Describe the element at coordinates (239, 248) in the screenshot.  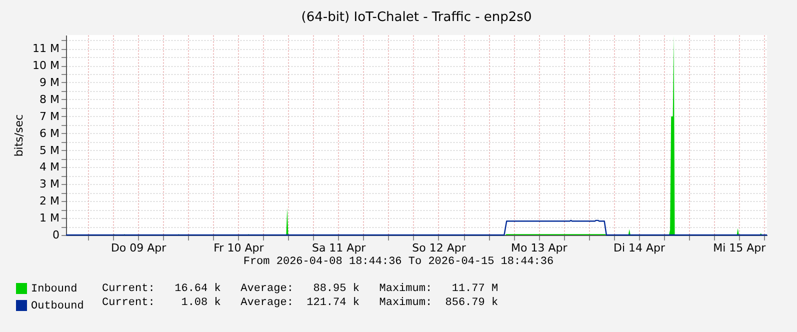
I see `x-tick-label: Fr 10 Apr` at that location.